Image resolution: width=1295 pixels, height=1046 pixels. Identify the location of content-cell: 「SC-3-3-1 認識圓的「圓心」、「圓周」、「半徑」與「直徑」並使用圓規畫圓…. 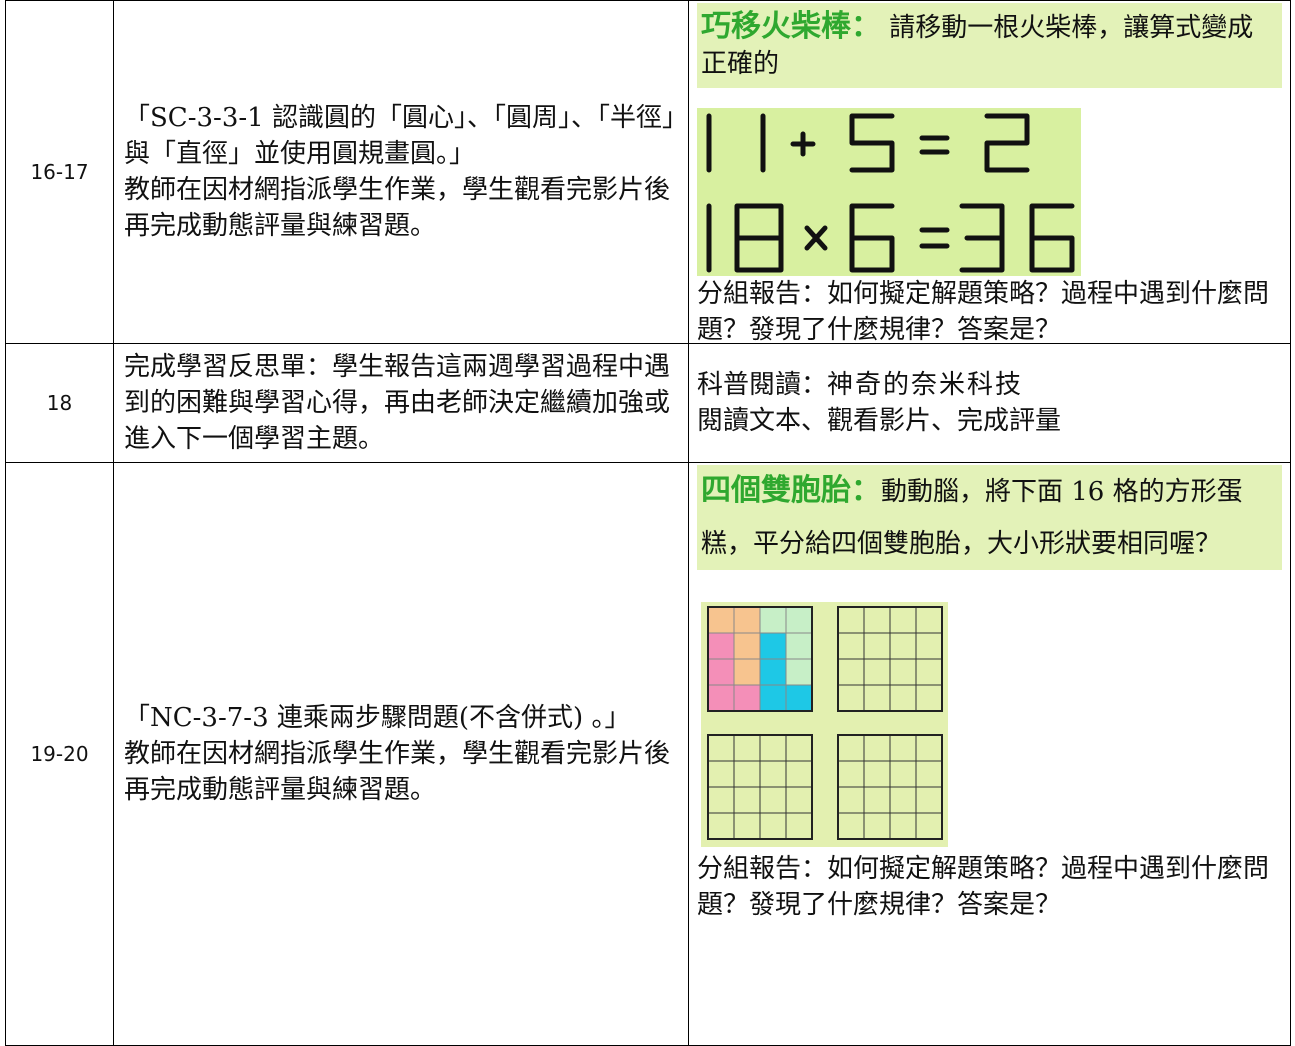
(401, 172).